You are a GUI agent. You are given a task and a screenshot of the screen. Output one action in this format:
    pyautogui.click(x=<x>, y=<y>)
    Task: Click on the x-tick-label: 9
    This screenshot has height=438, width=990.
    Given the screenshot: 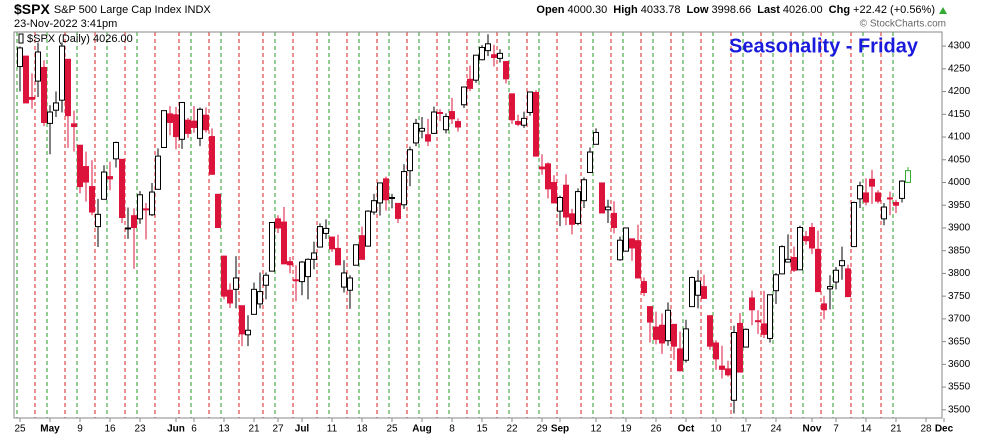 What is the action you would take?
    pyautogui.click(x=80, y=429)
    